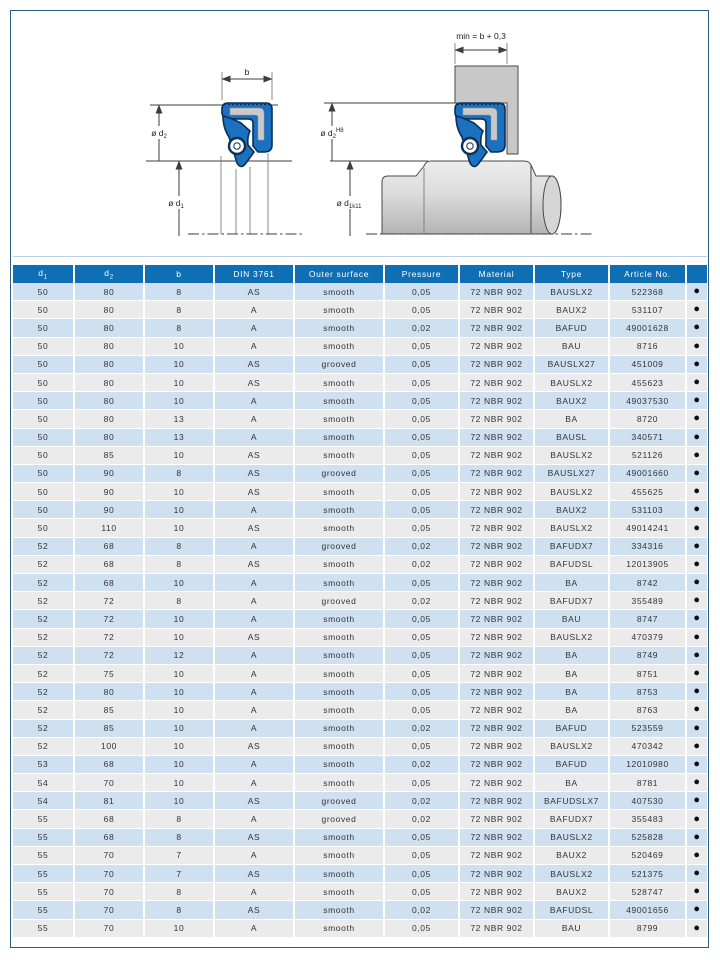 This screenshot has width=720, height=960. Describe the element at coordinates (572, 346) in the screenshot. I see `table-cell: BAU` at that location.